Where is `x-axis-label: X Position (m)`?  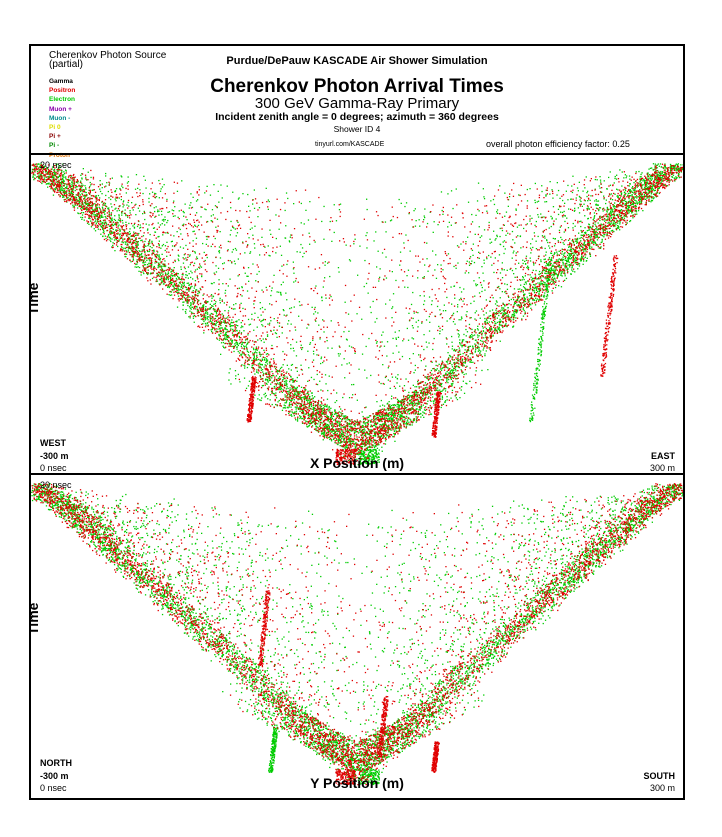
x-axis-label: X Position (m) is located at coordinates (357, 463).